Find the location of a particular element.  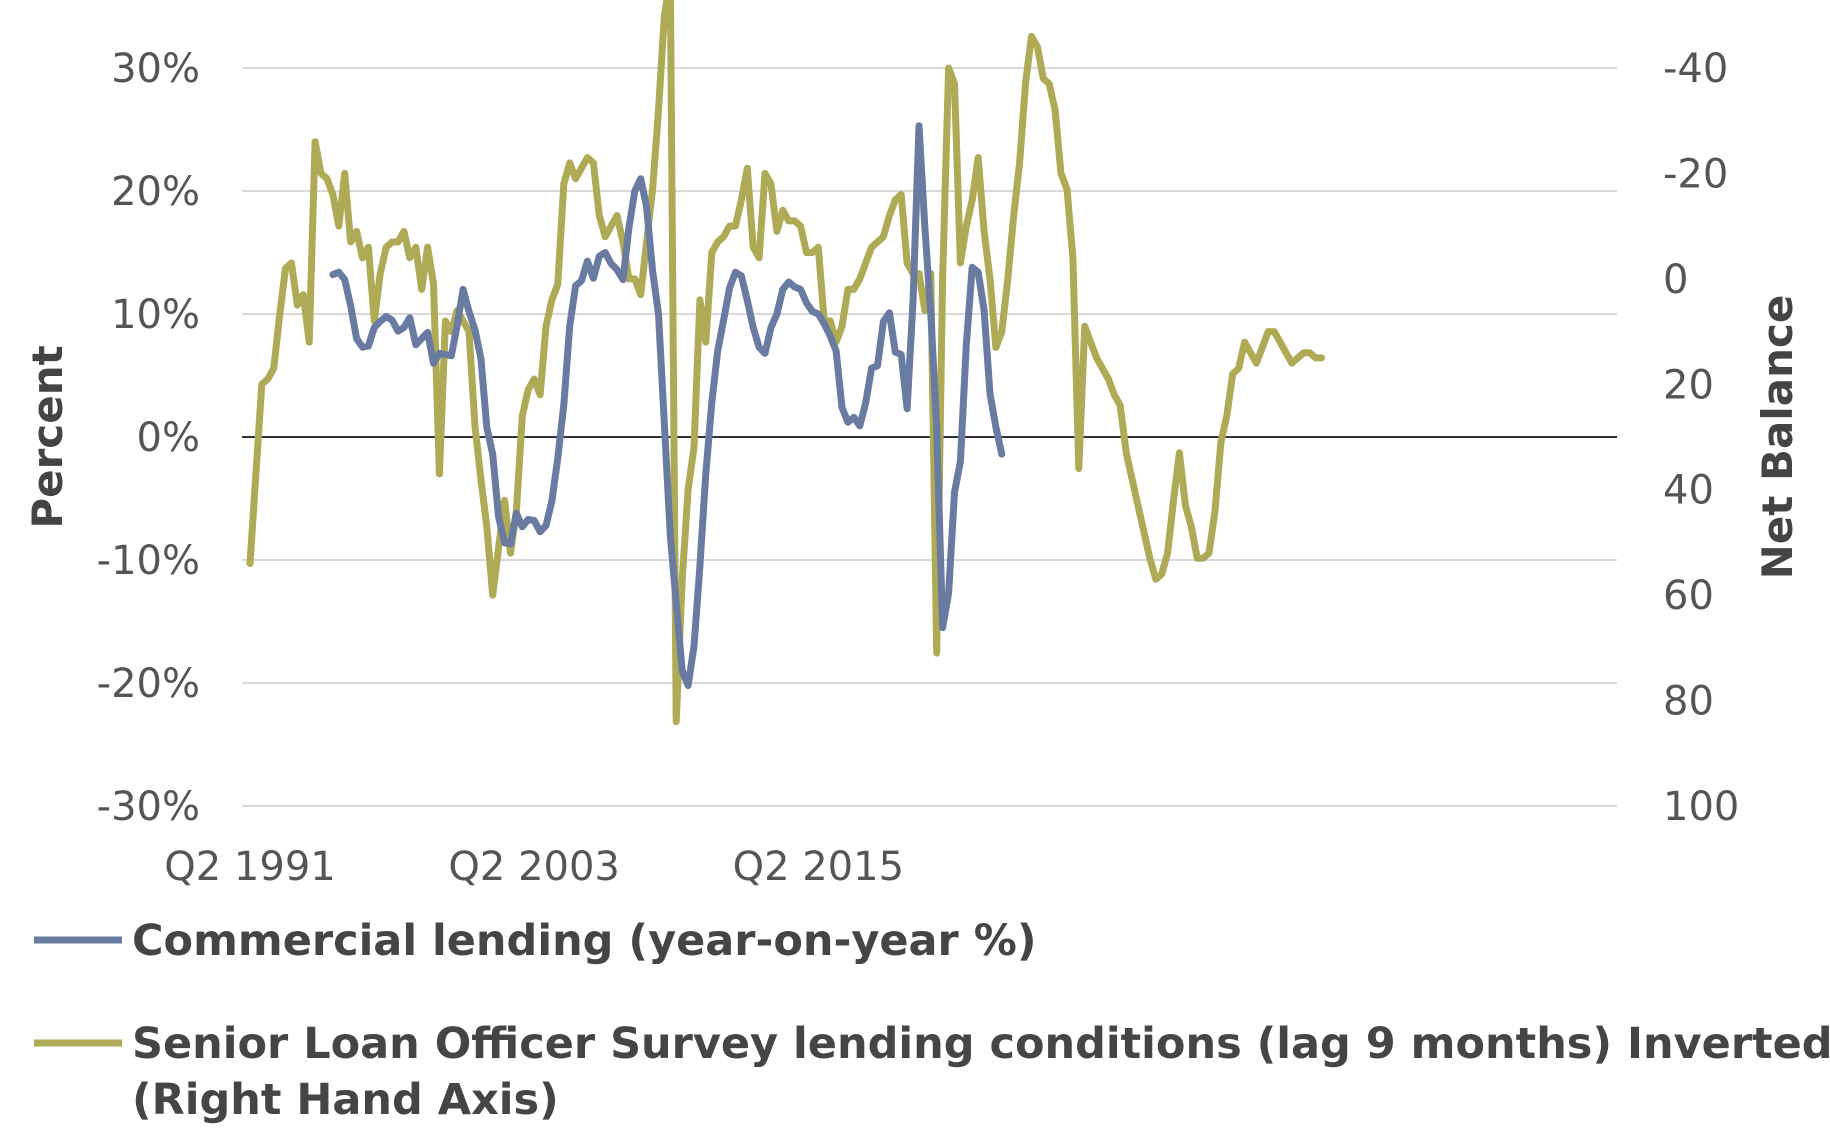

left-axis-ticks: 30% 20% 10% 0% -10% -20% -30% is located at coordinates (148, 438).